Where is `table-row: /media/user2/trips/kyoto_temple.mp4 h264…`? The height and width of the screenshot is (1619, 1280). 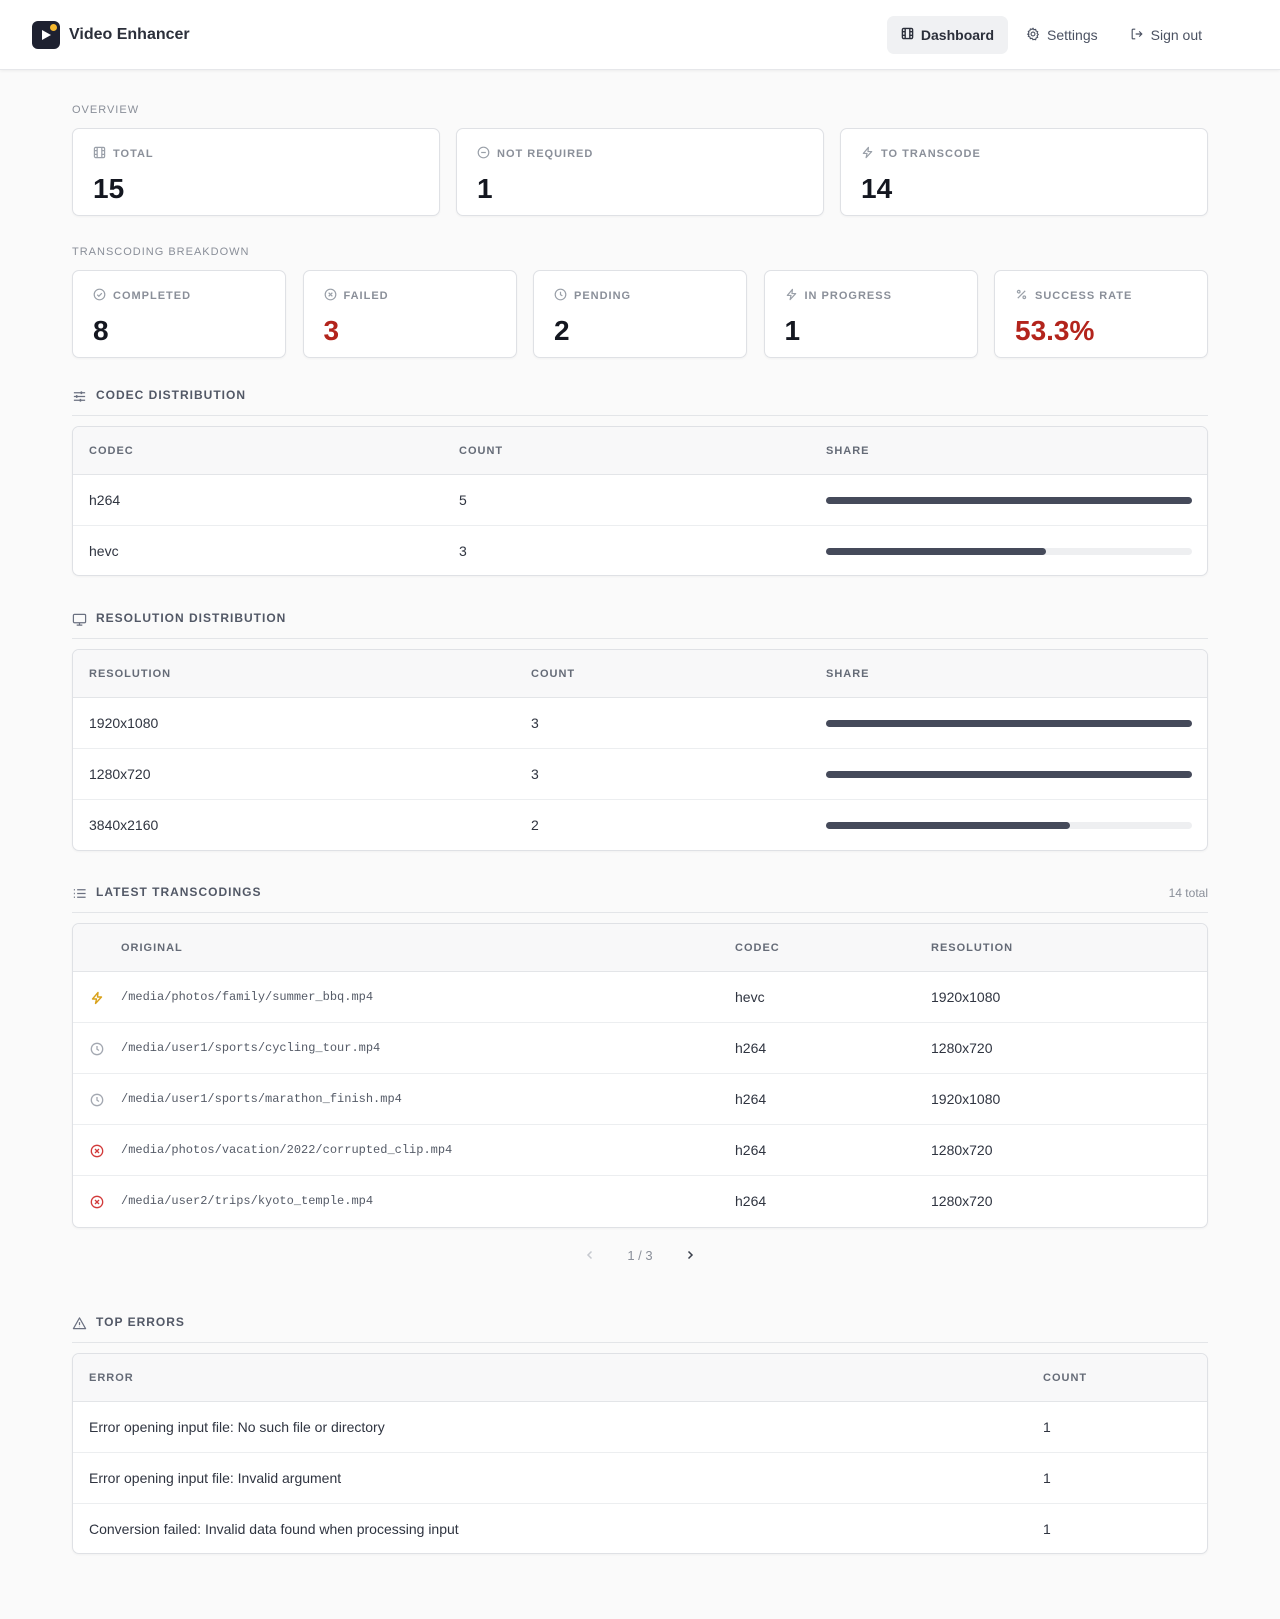
table-row: /media/user2/trips/kyoto_temple.mp4 h264… is located at coordinates (640, 1201).